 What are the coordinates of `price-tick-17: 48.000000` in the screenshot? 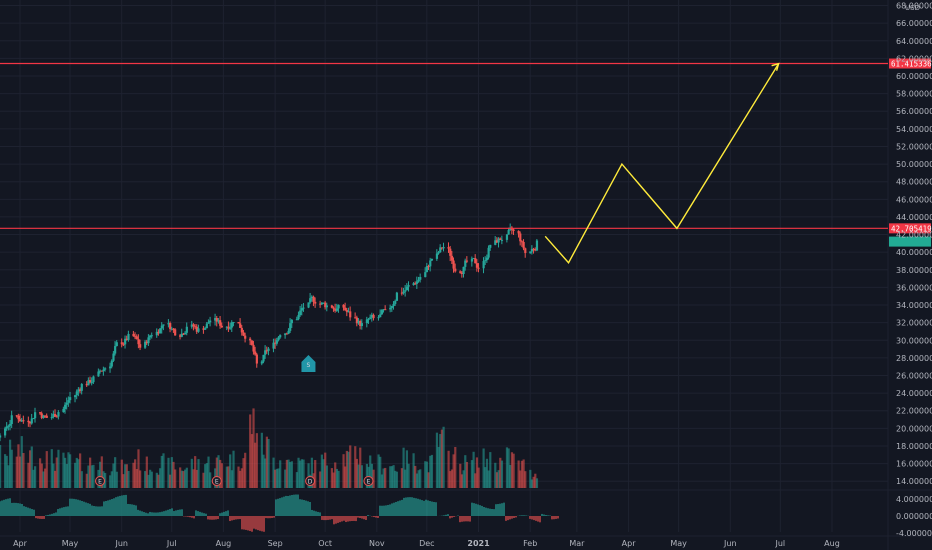 It's located at (914, 182).